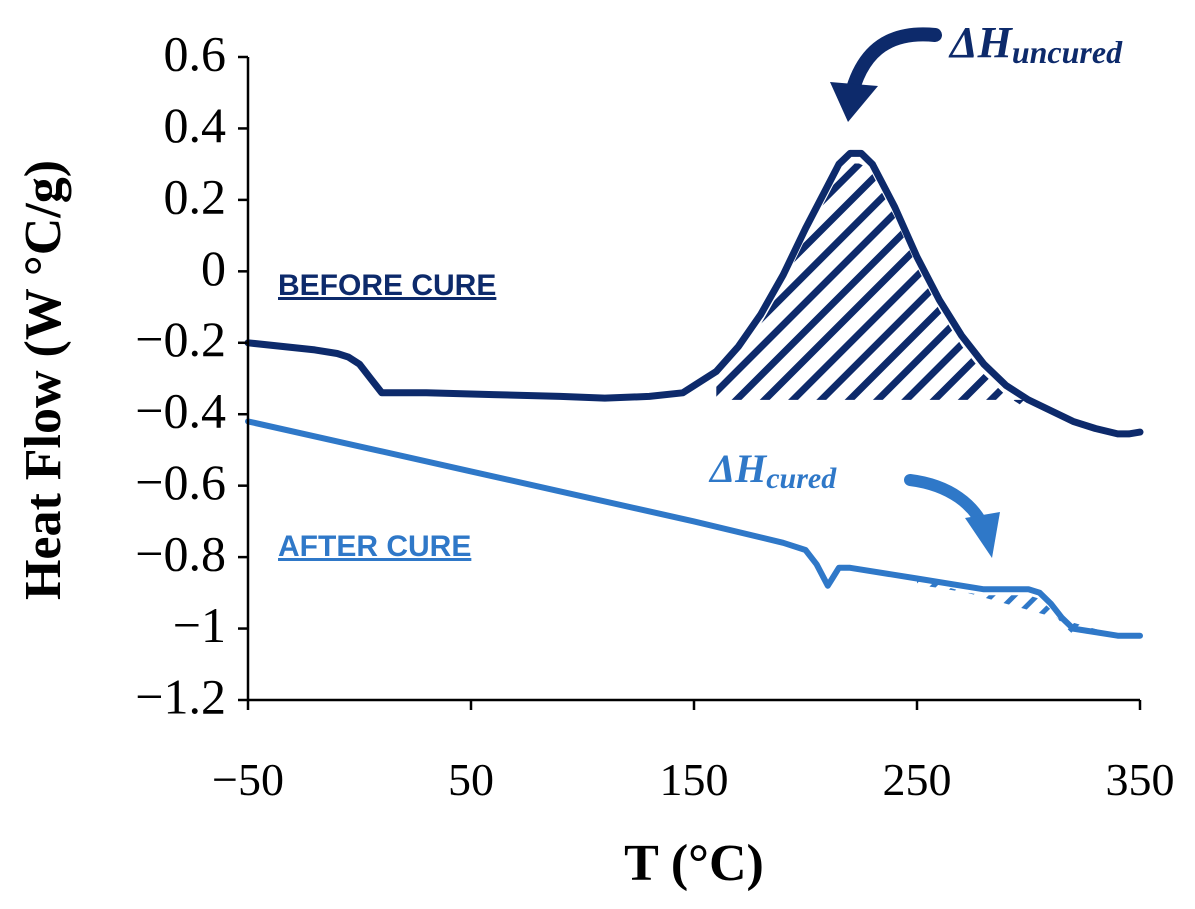 This screenshot has width=1195, height=909. What do you see at coordinates (180, 411) in the screenshot?
I see `y-tick-label: −0.4` at bounding box center [180, 411].